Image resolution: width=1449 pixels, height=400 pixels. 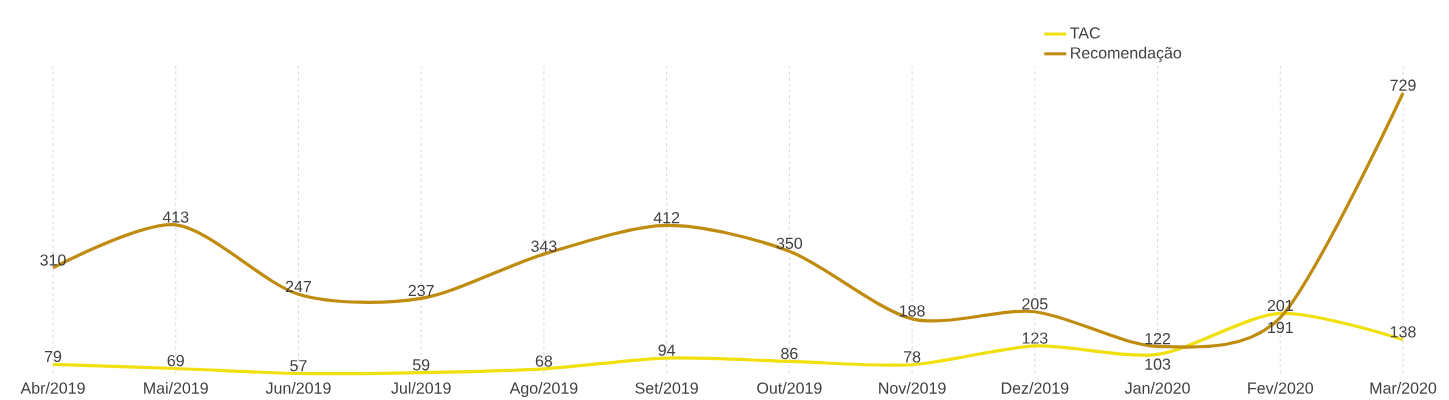 I want to click on data-label: 103, so click(x=1158, y=364).